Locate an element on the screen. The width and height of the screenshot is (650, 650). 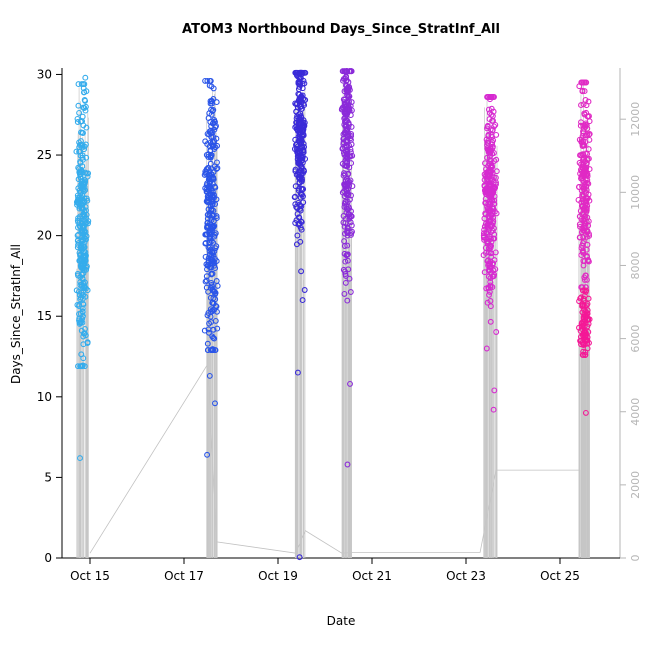
y-axis-tick-label: 10 is located at coordinates (44, 397).